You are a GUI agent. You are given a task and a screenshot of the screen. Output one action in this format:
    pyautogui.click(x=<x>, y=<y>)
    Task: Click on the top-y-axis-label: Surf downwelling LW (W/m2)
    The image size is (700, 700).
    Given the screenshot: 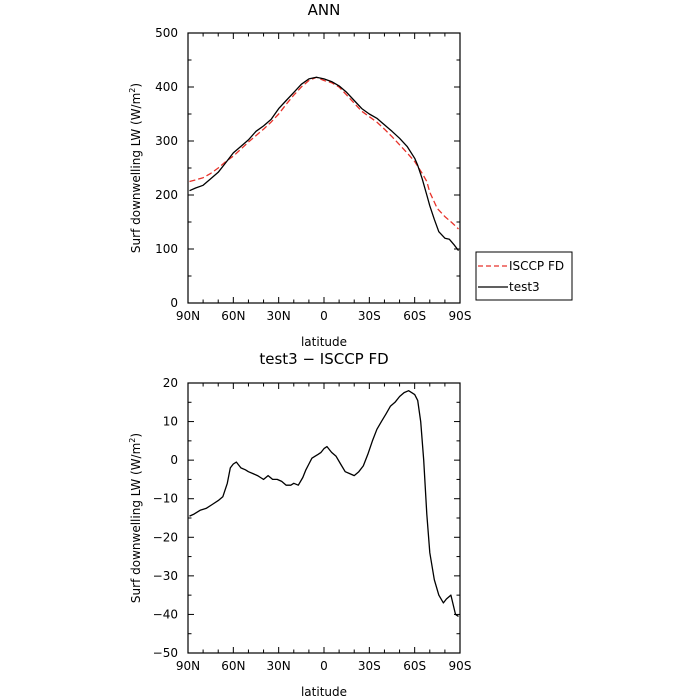 What is the action you would take?
    pyautogui.click(x=135, y=168)
    